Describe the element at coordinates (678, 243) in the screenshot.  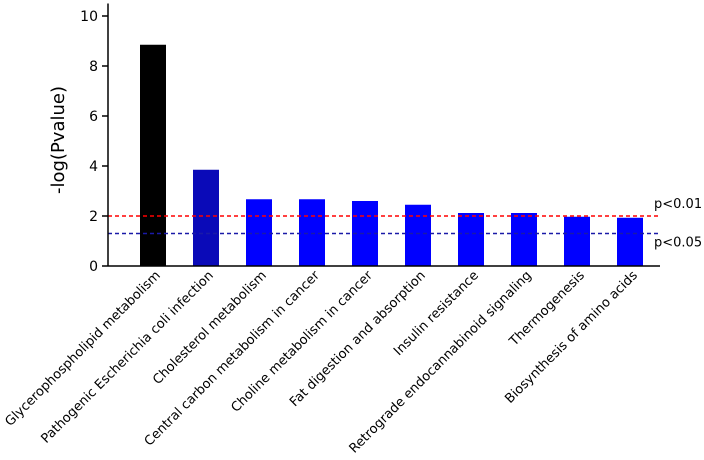
I see `threshold-label: p<0.05` at that location.